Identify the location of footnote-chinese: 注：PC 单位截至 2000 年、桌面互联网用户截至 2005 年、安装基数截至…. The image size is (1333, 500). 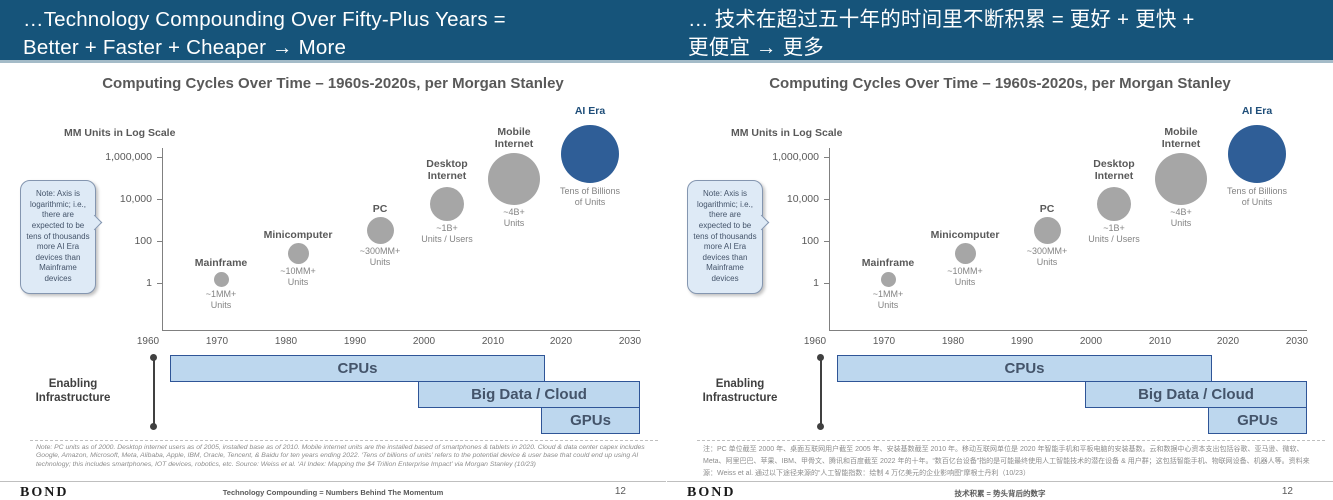
(1006, 461).